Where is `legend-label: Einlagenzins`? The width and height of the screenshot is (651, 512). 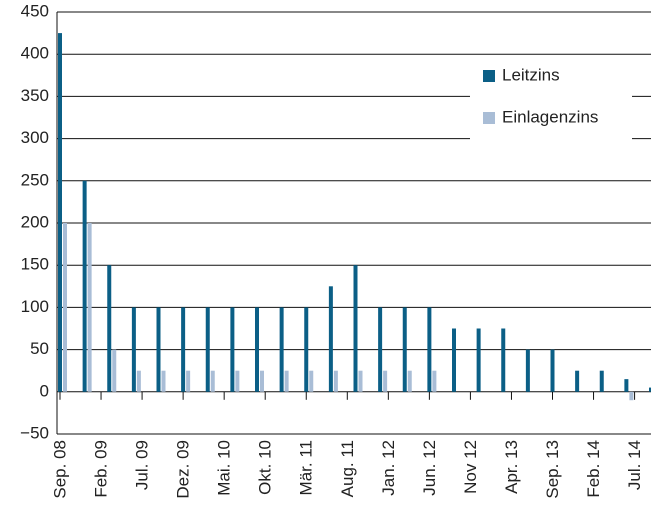 legend-label: Einlagenzins is located at coordinates (550, 116).